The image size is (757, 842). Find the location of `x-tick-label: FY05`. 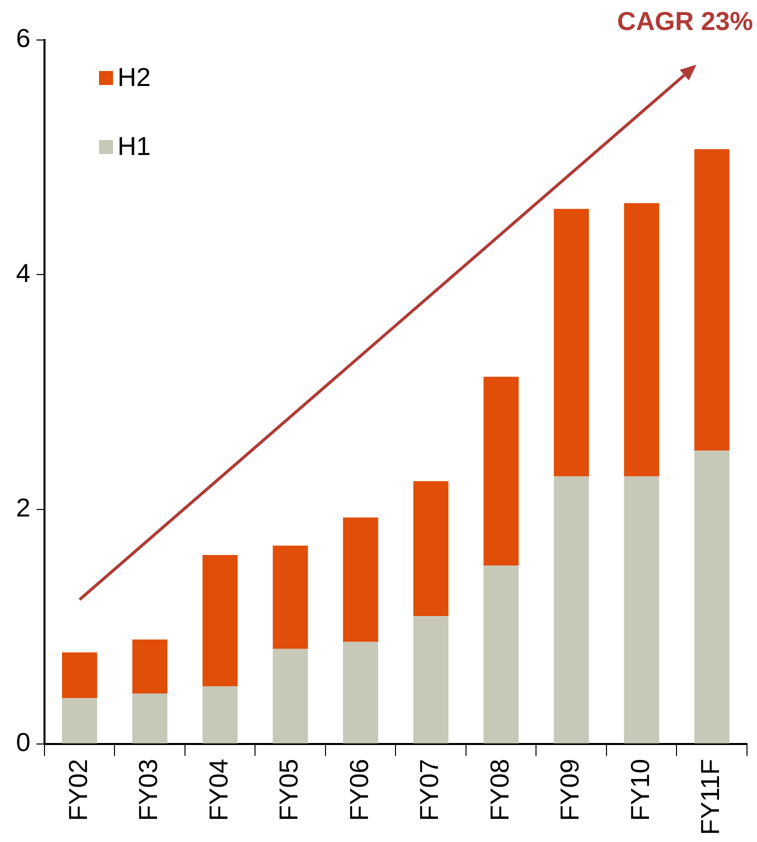

x-tick-label: FY05 is located at coordinates (289, 790).